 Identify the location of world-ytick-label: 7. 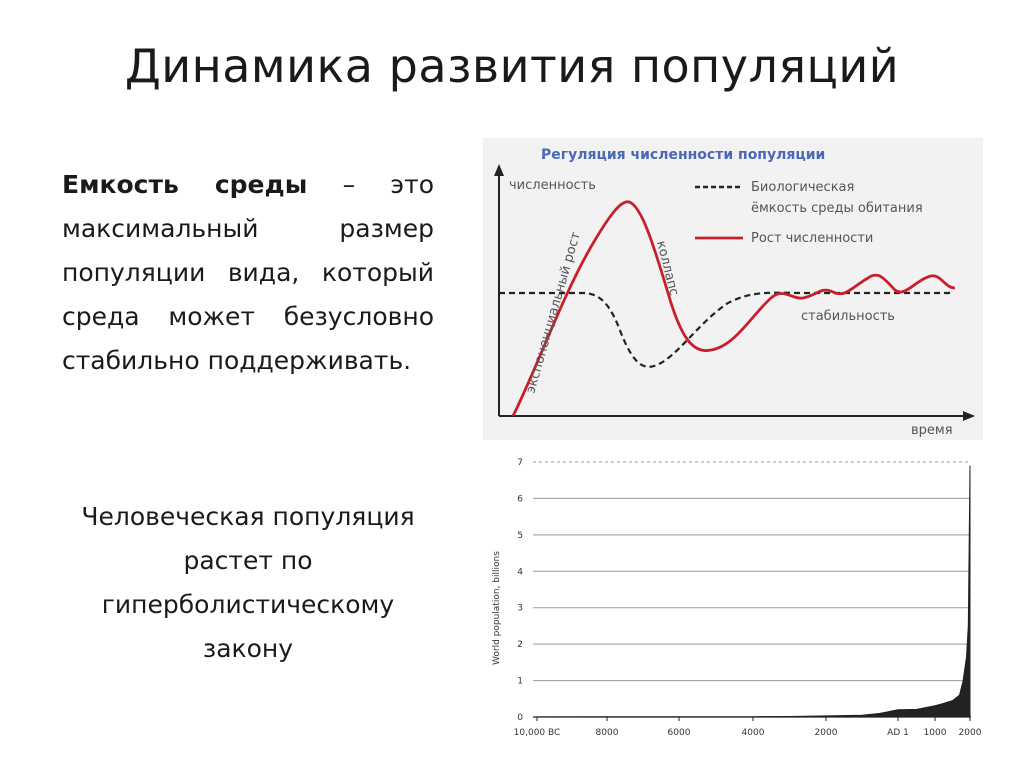
(520, 463).